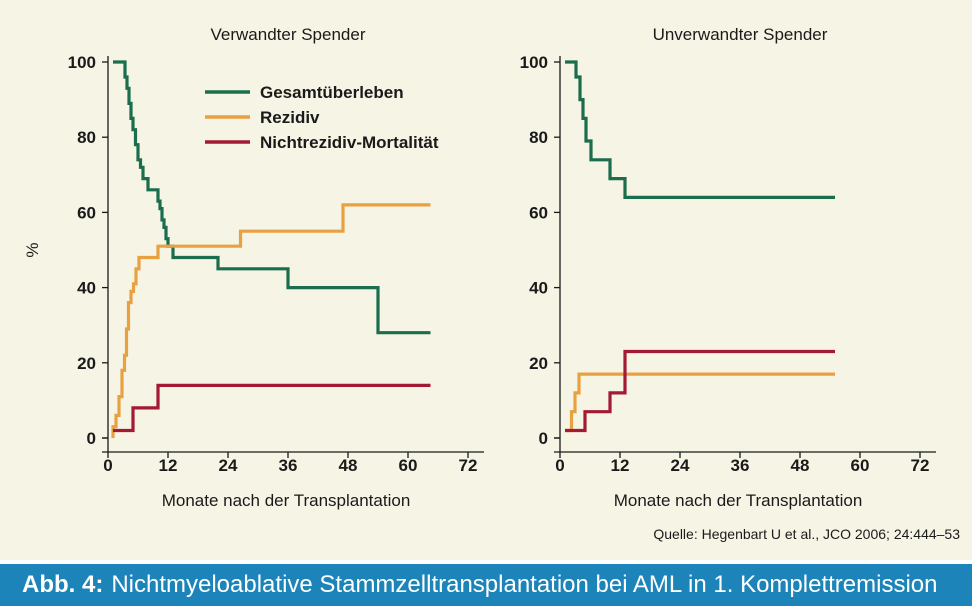 The image size is (972, 606). What do you see at coordinates (349, 142) in the screenshot?
I see `legend-label: Nichtrezidiv-Mortalität` at bounding box center [349, 142].